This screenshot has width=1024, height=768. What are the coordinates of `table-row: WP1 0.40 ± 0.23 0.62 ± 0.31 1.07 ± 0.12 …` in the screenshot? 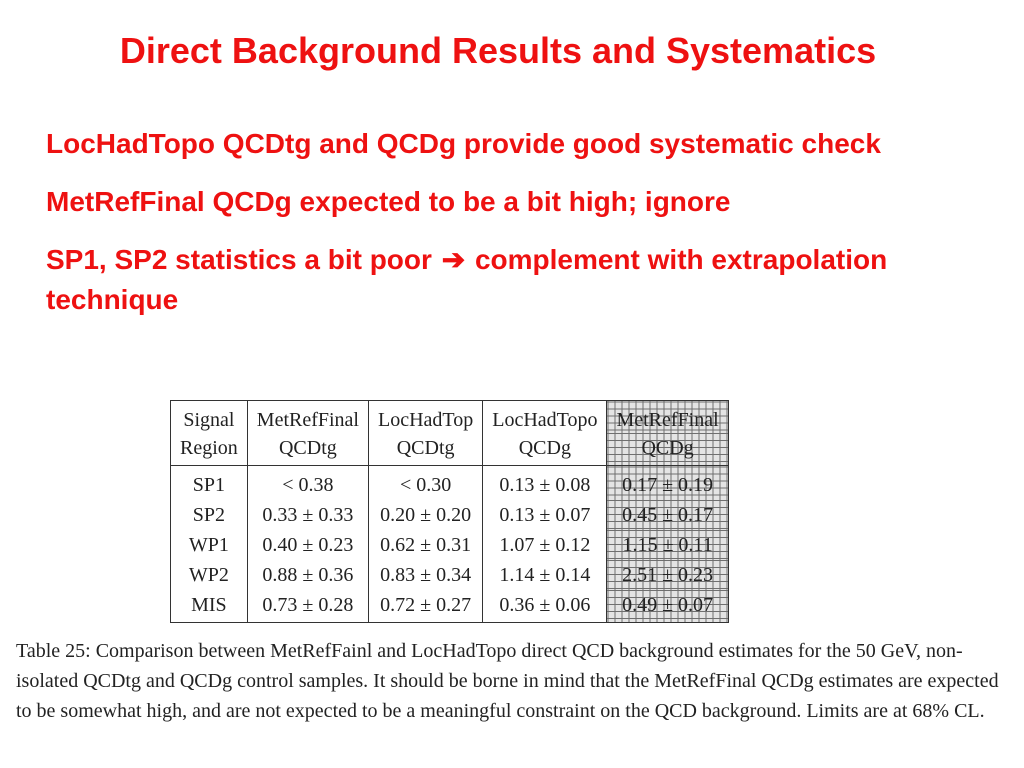 It's located at (449, 545).